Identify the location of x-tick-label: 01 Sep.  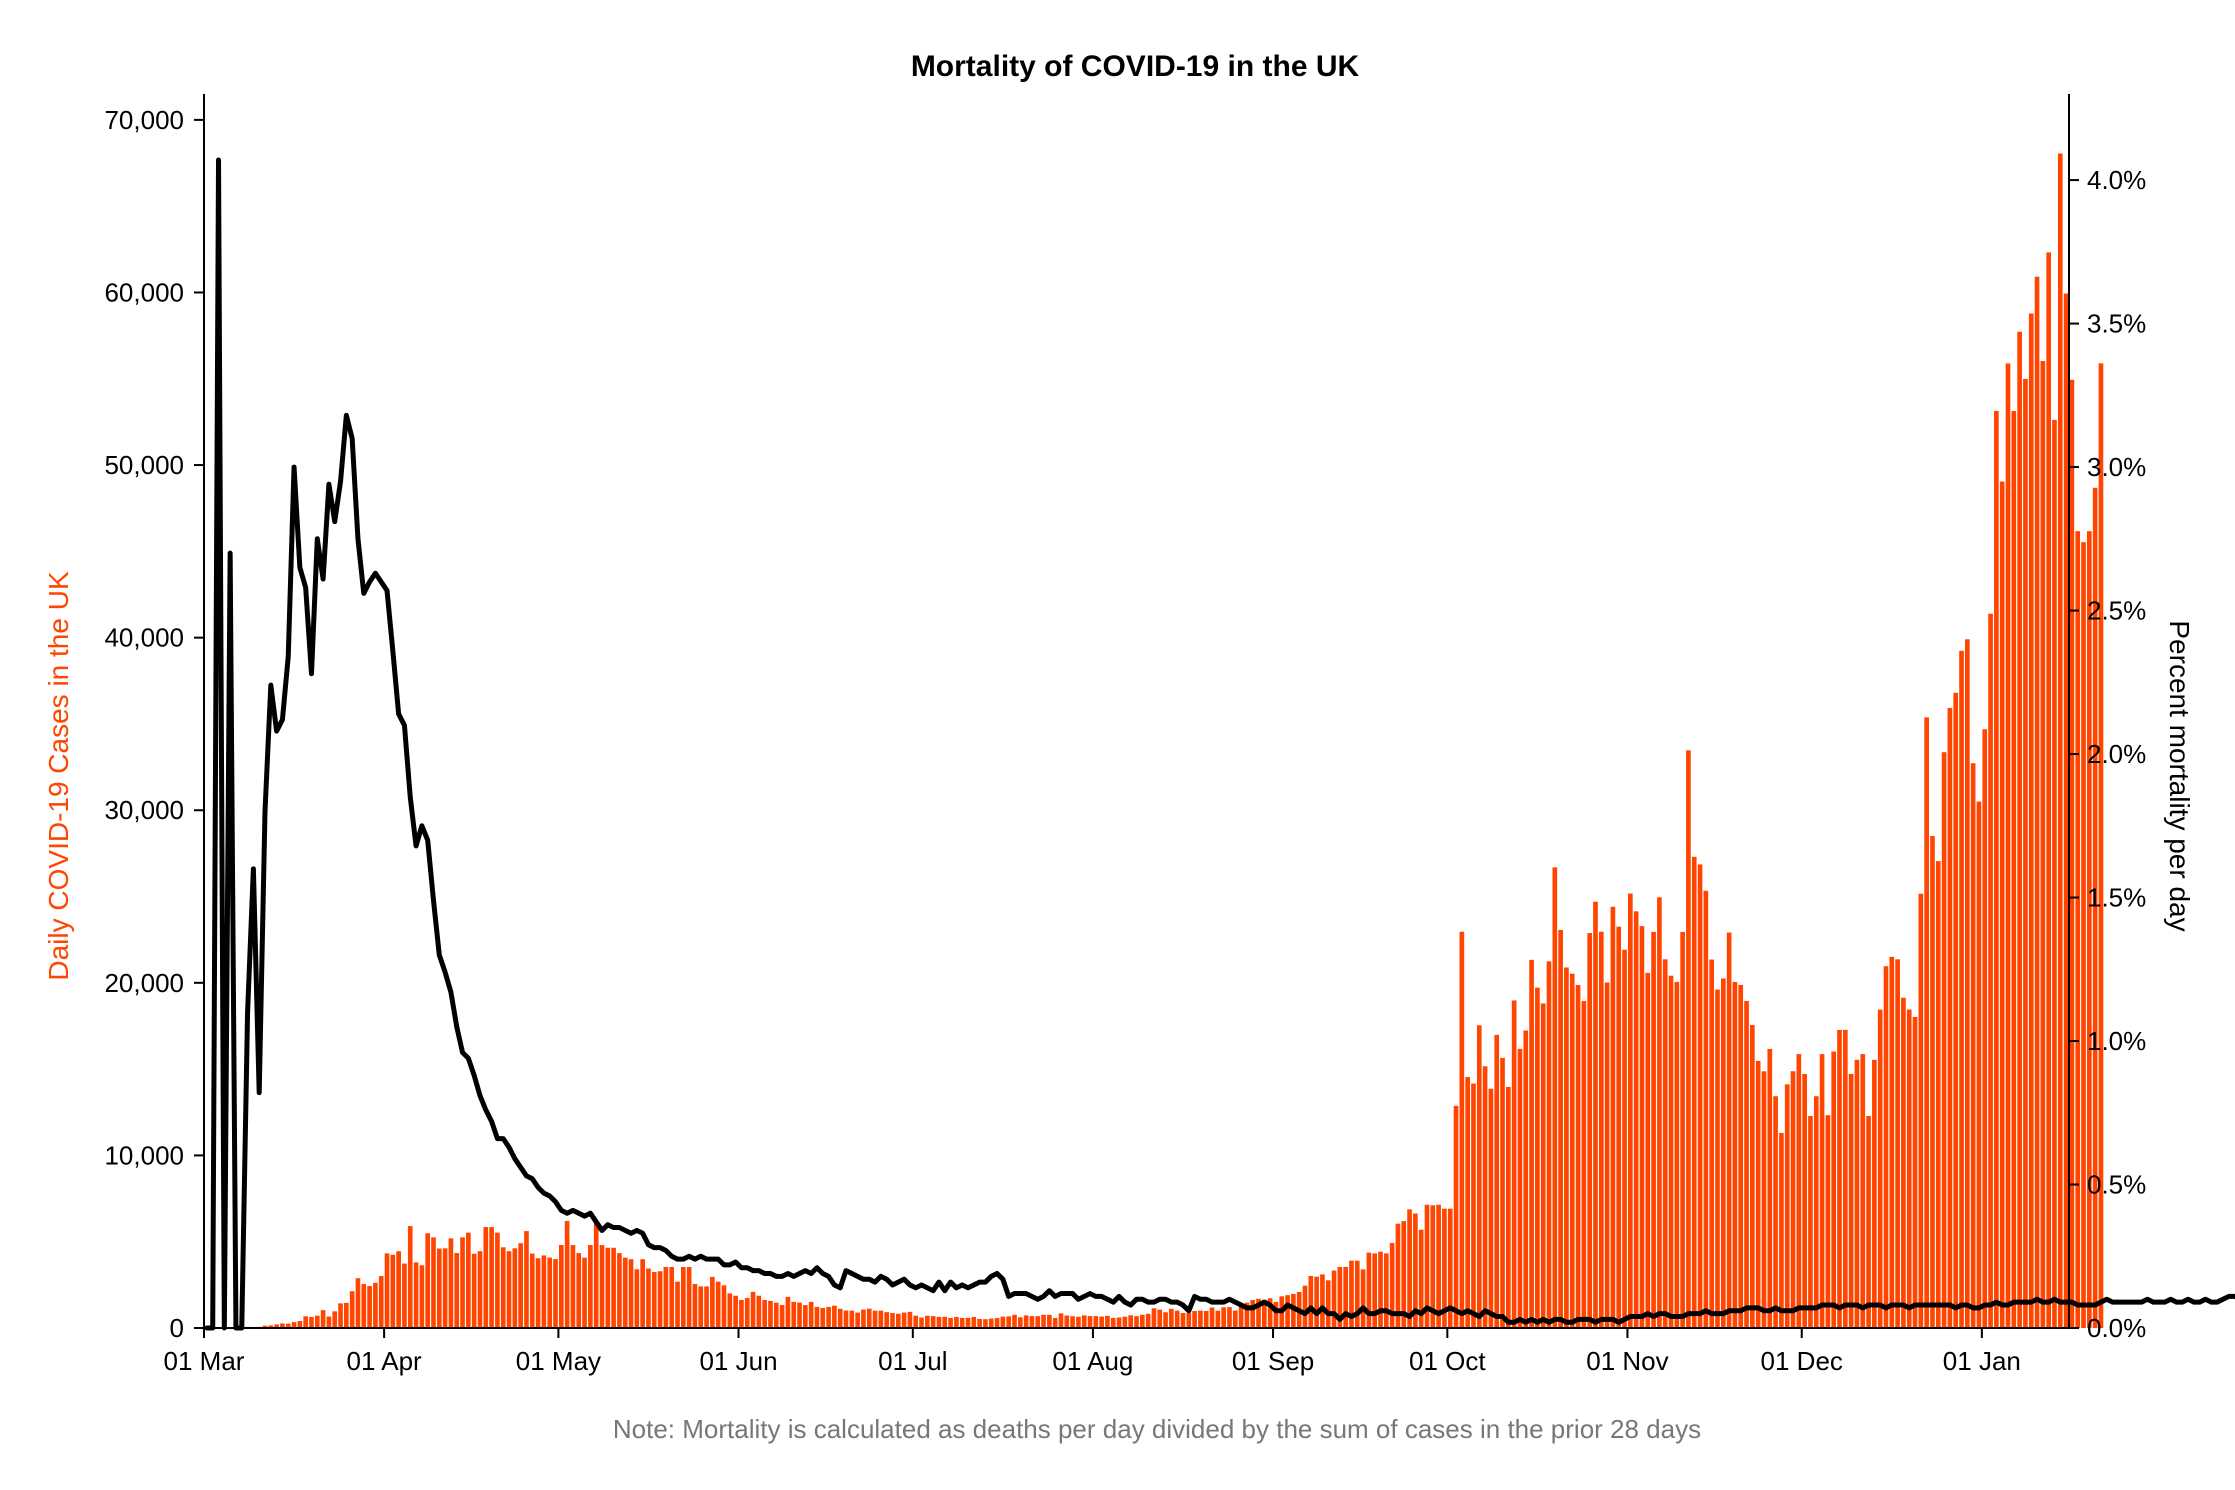
(1273, 1361).